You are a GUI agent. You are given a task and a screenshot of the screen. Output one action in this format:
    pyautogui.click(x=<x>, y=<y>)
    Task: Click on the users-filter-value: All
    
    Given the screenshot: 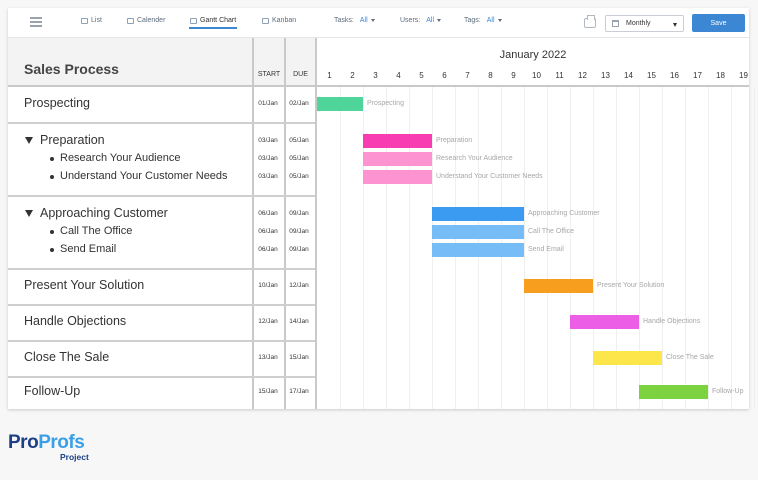 What is the action you would take?
    pyautogui.click(x=430, y=20)
    